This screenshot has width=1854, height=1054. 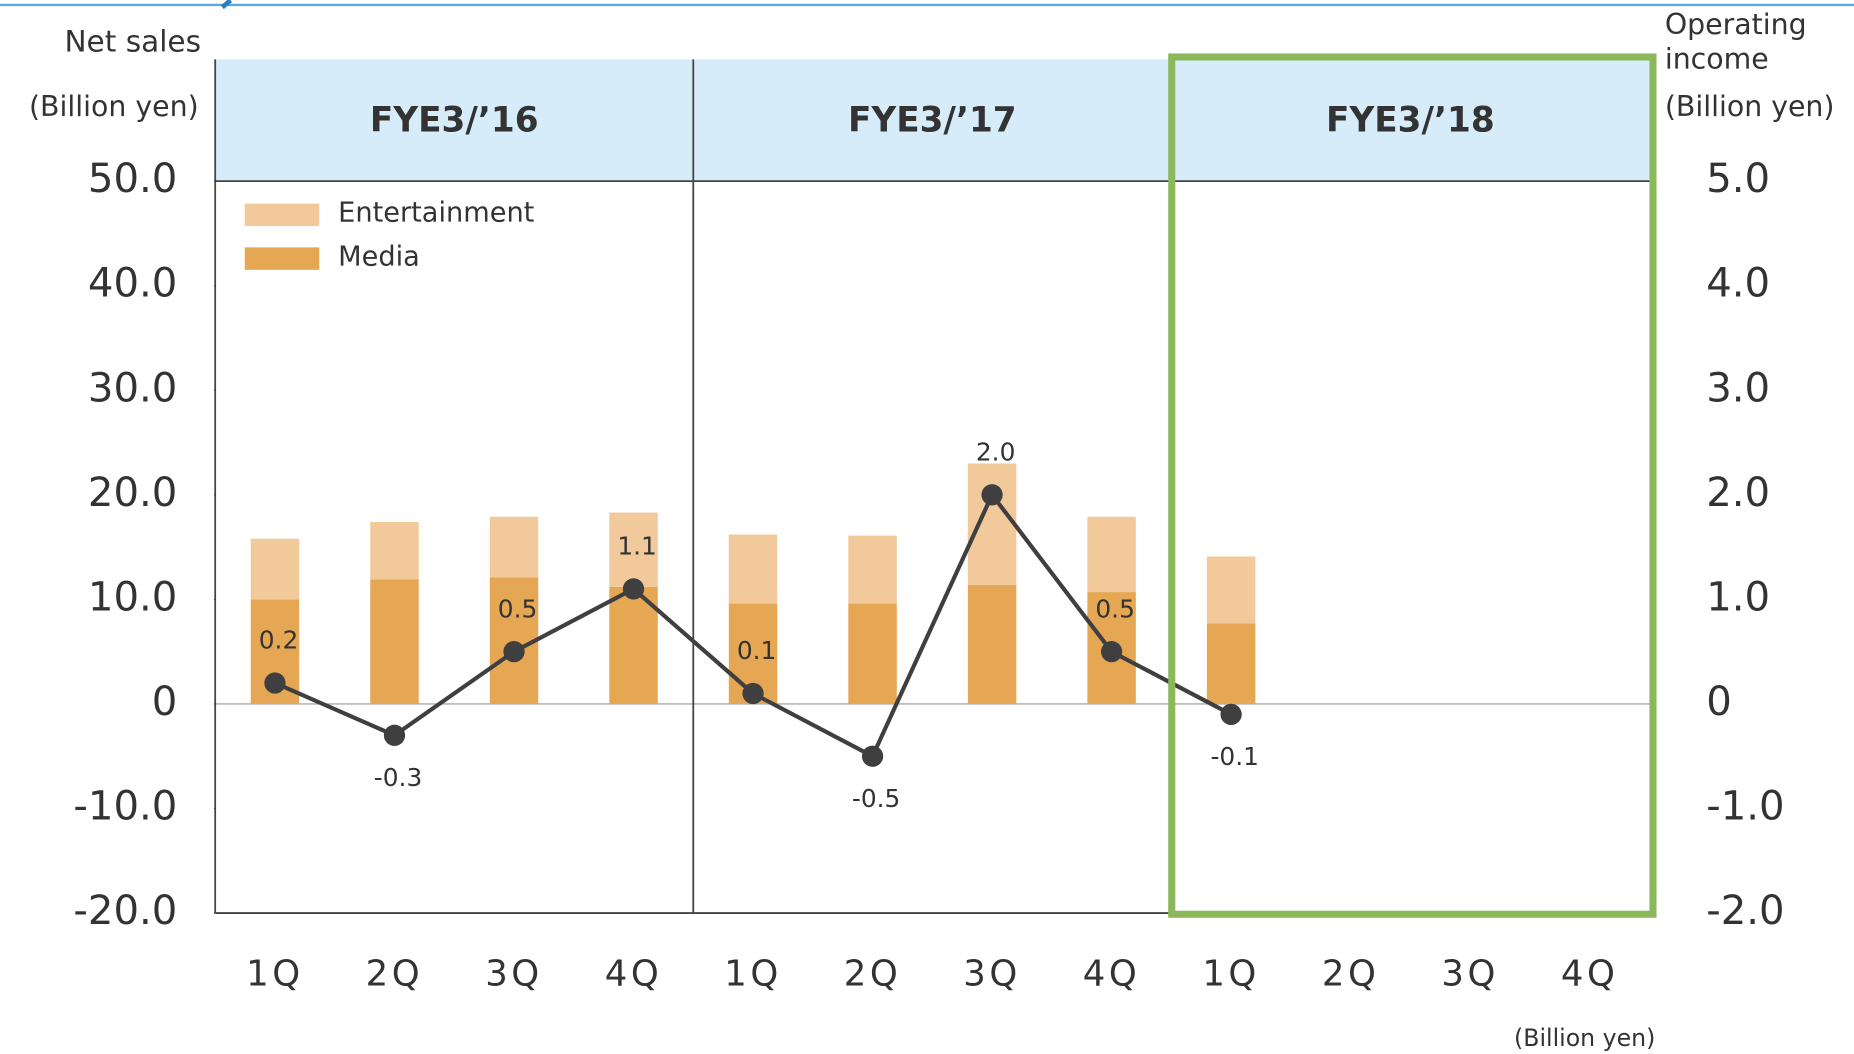 I want to click on y-tick-label: 0, so click(x=165, y=702).